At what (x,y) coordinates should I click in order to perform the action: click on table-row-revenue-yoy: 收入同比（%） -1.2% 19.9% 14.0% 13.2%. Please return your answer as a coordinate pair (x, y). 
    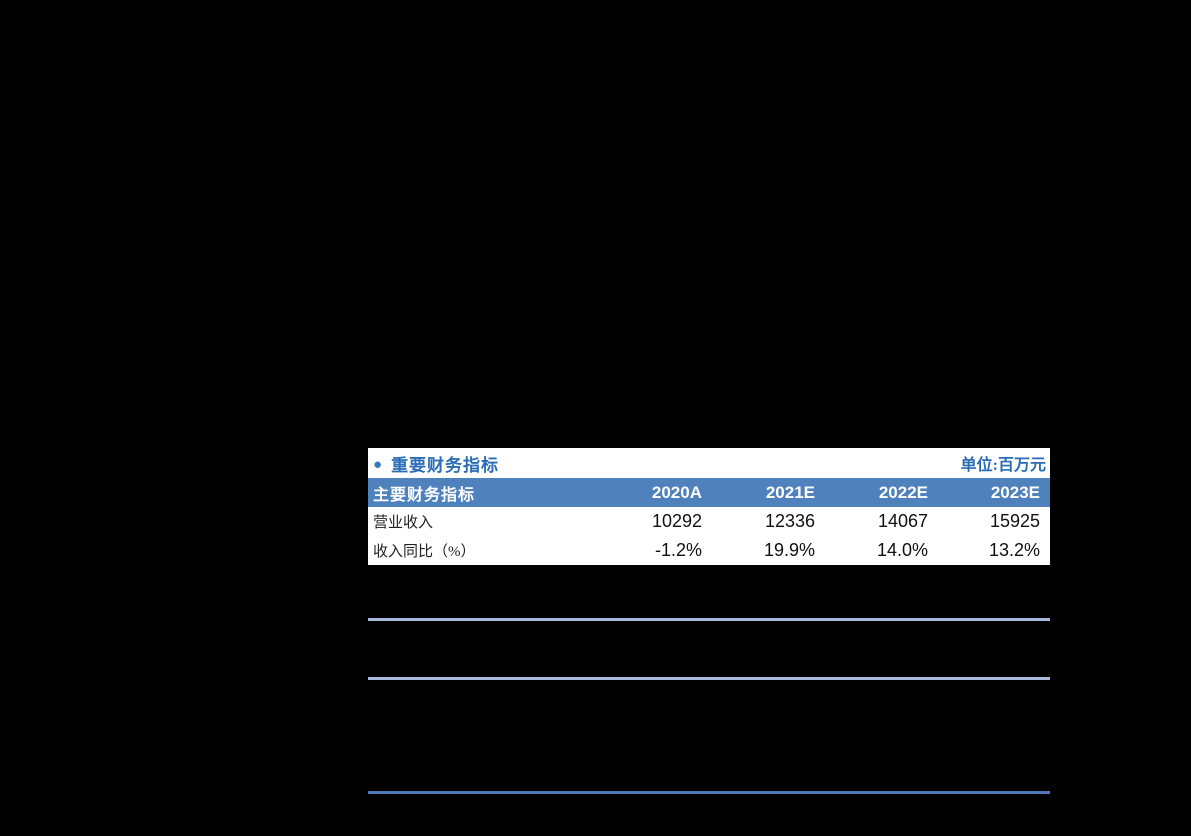
    Looking at the image, I should click on (709, 550).